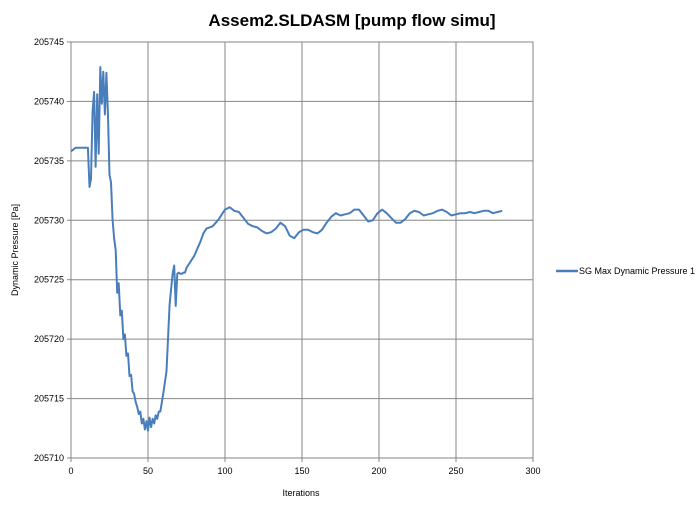 This screenshot has width=700, height=507. I want to click on y-tick-label: 205740, so click(49, 101).